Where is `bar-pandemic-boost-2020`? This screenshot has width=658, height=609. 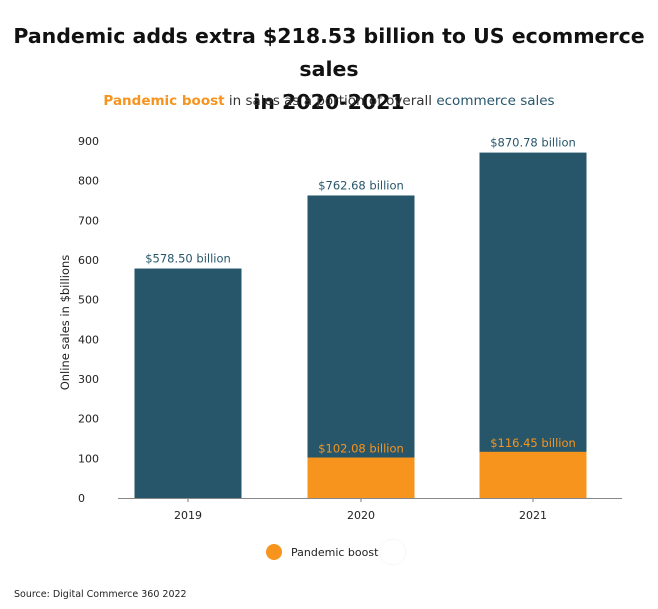 bar-pandemic-boost-2020 is located at coordinates (361, 477).